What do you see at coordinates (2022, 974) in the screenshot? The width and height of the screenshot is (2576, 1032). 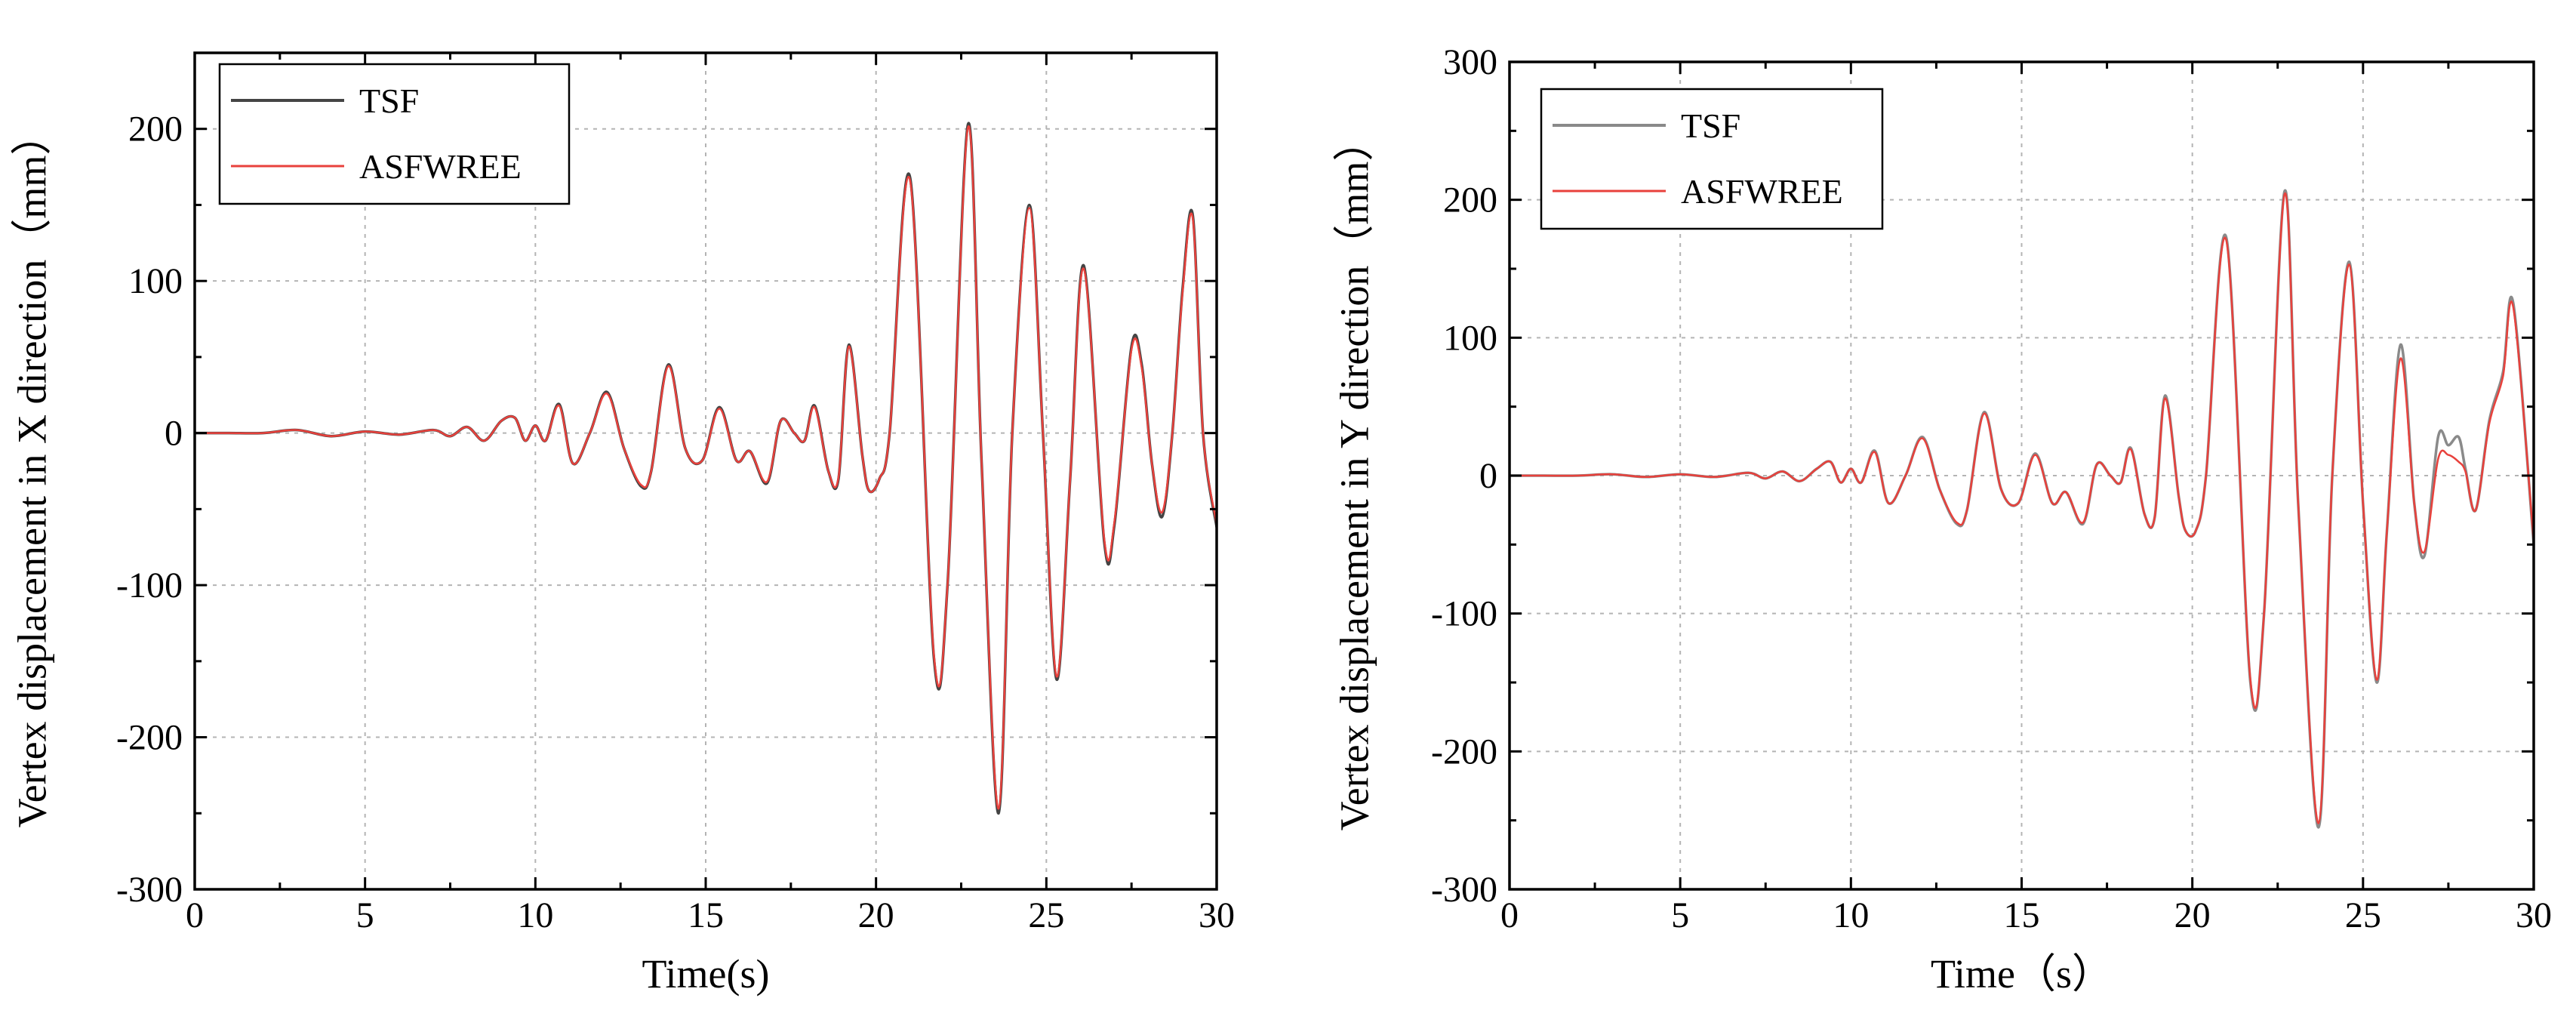 I see `x-axis-title: Time（s）` at bounding box center [2022, 974].